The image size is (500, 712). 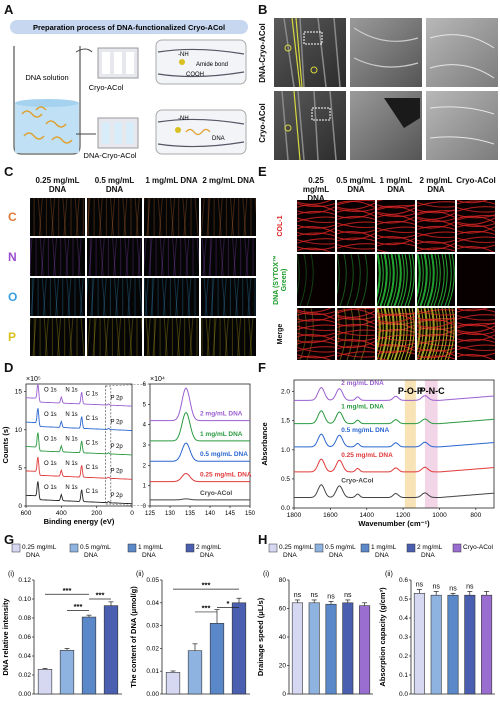 What do you see at coordinates (224, 454) in the screenshot?
I see `d-right-series-label: 0.5 mg/mL DNA` at bounding box center [224, 454].